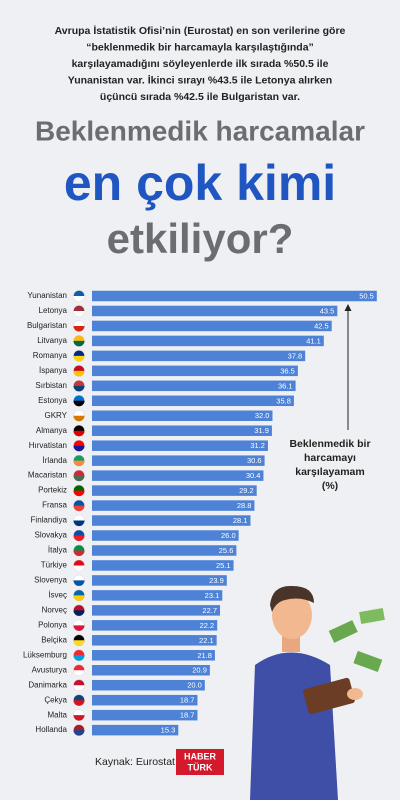 The width and height of the screenshot is (400, 800). I want to click on category-label: İrlanda, so click(55, 460).